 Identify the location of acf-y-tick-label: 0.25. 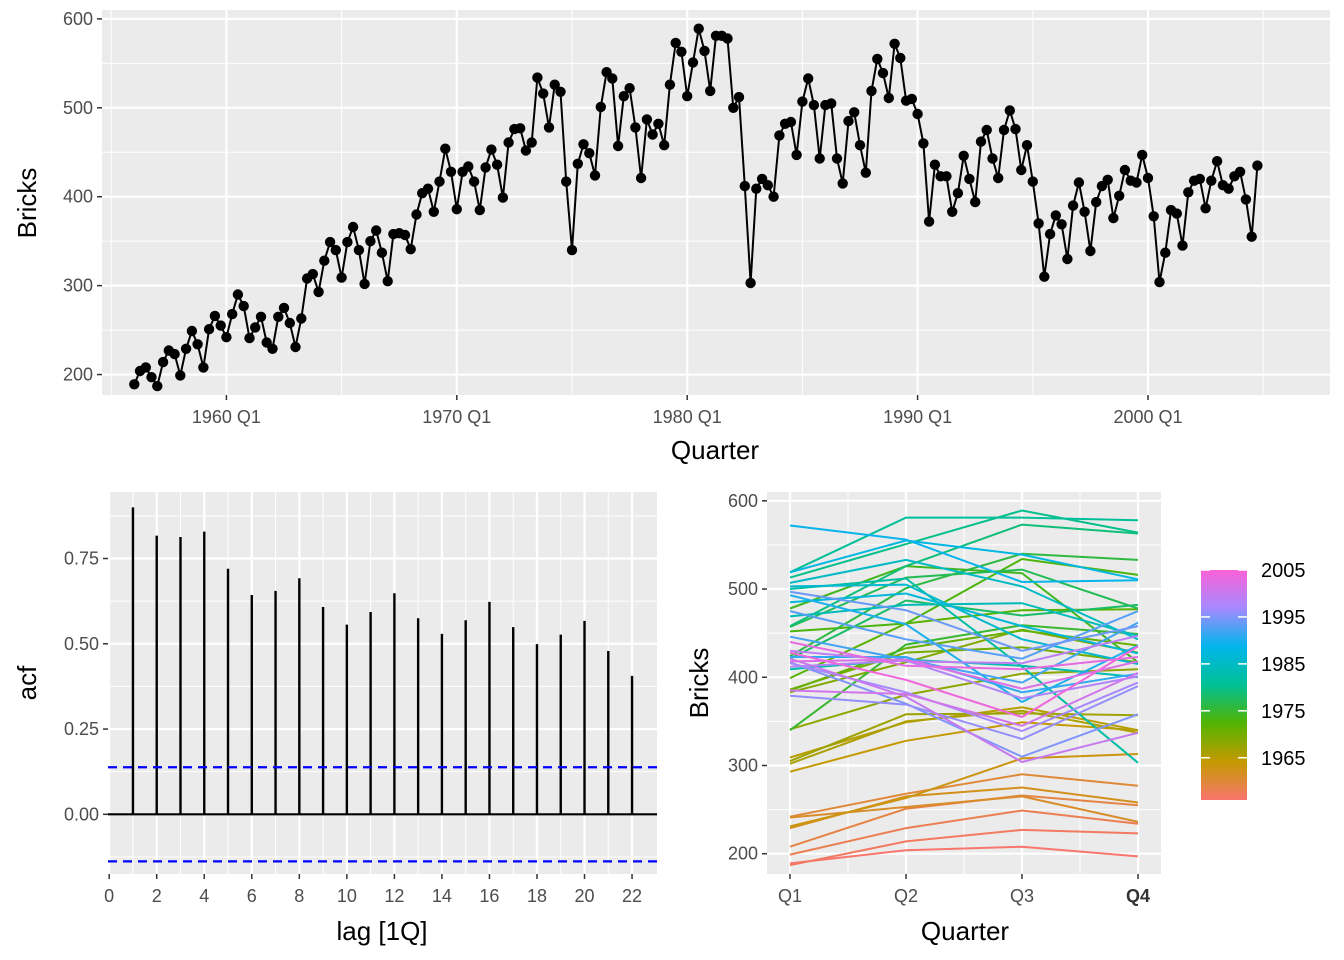
(81, 729).